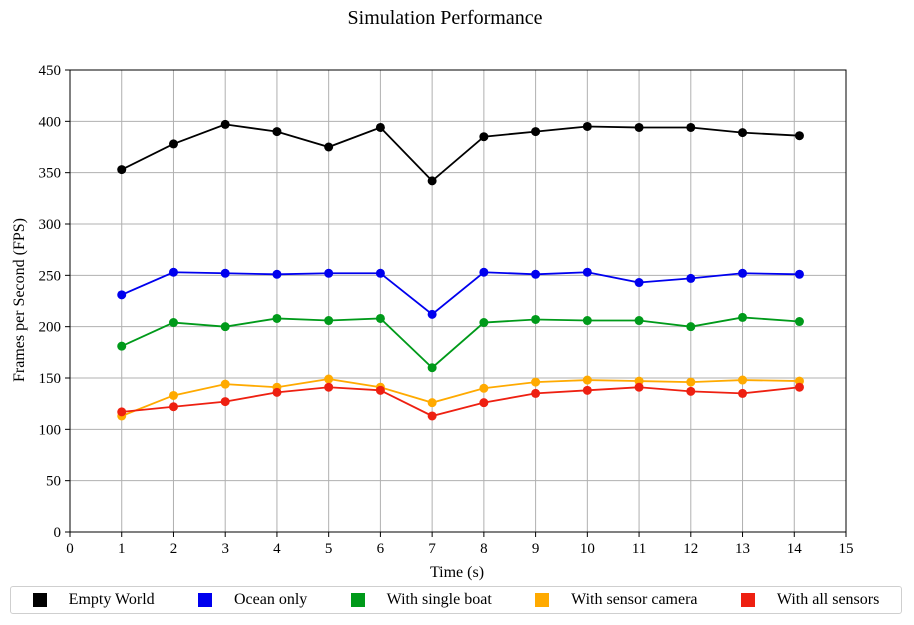 This screenshot has height=625, width=914. What do you see at coordinates (50, 225) in the screenshot?
I see `y-tick-label: 300` at bounding box center [50, 225].